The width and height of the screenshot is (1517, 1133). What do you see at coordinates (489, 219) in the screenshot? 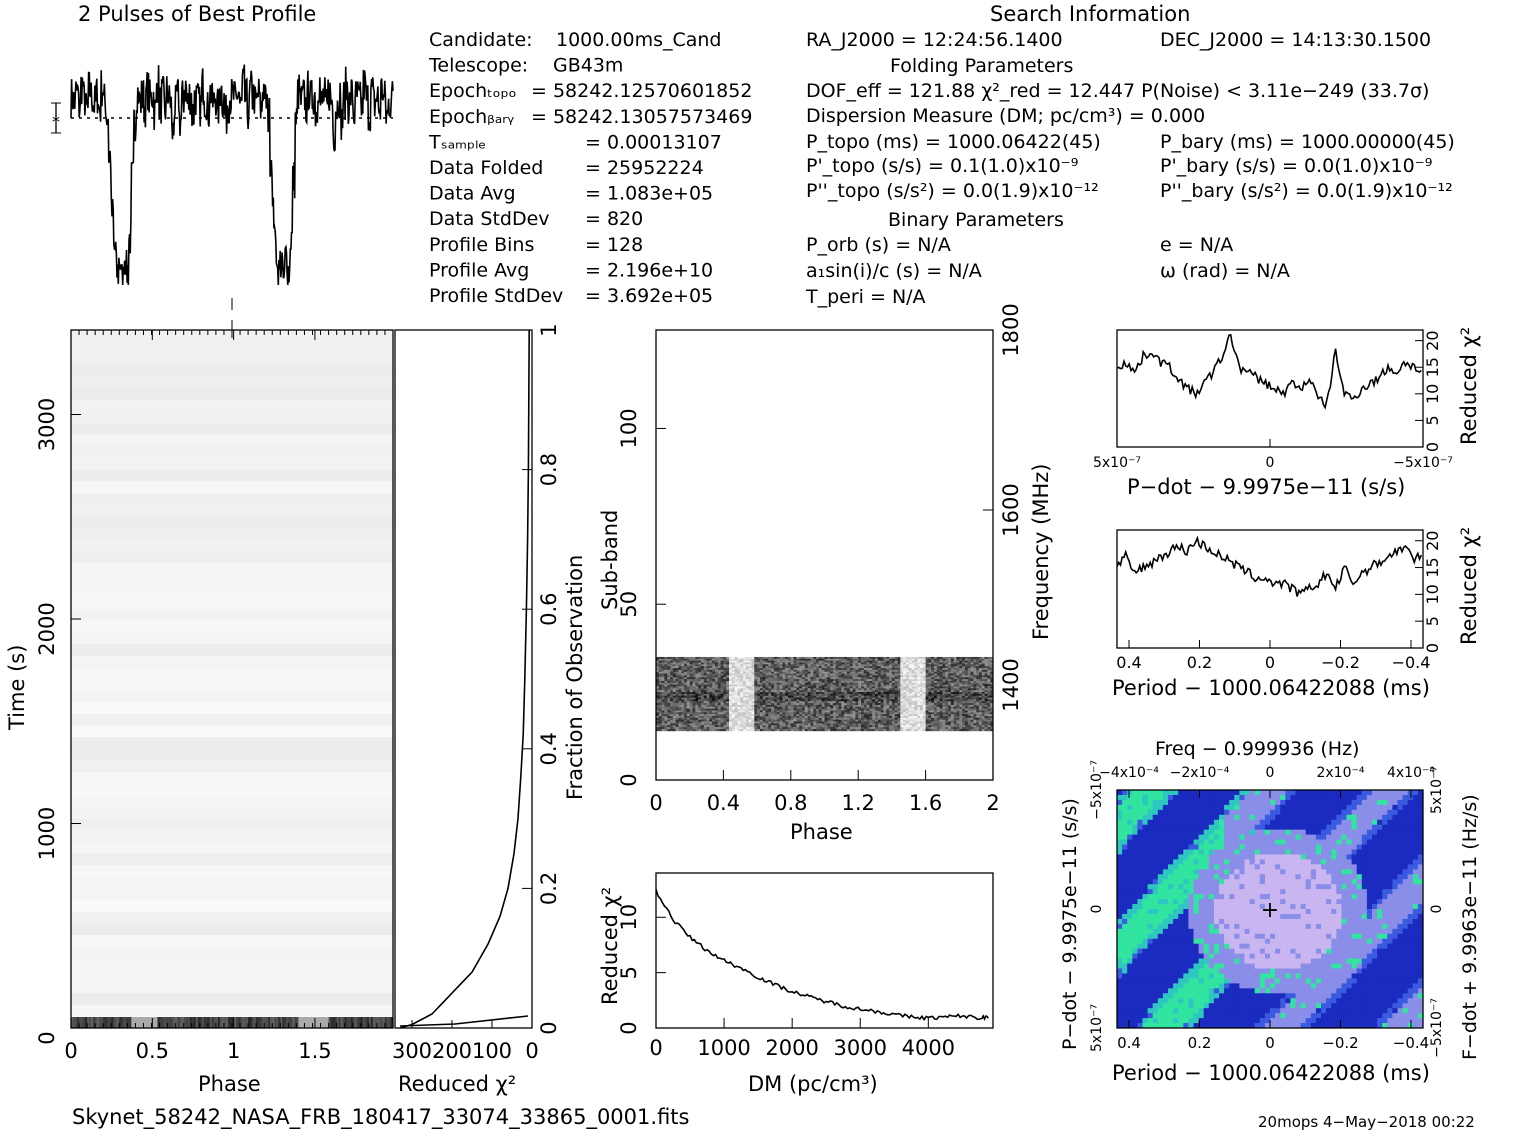
I see `info-label: Data StdDev` at bounding box center [489, 219].